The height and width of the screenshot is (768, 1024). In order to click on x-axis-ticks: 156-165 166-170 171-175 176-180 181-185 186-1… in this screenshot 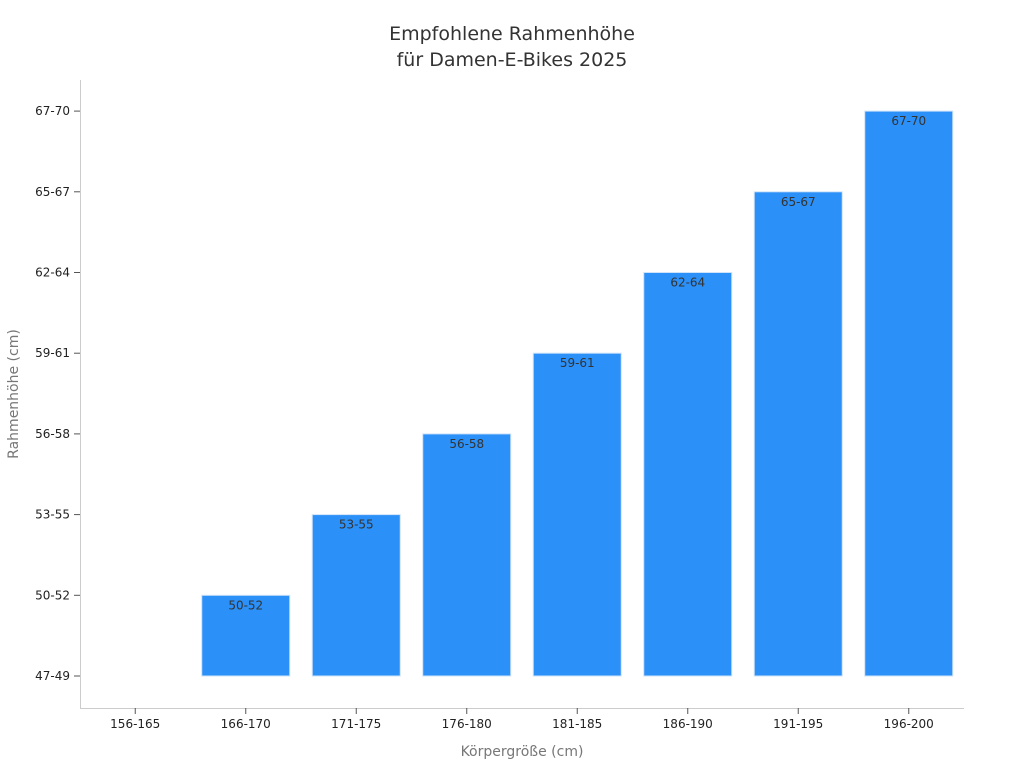, I will do `click(522, 719)`.